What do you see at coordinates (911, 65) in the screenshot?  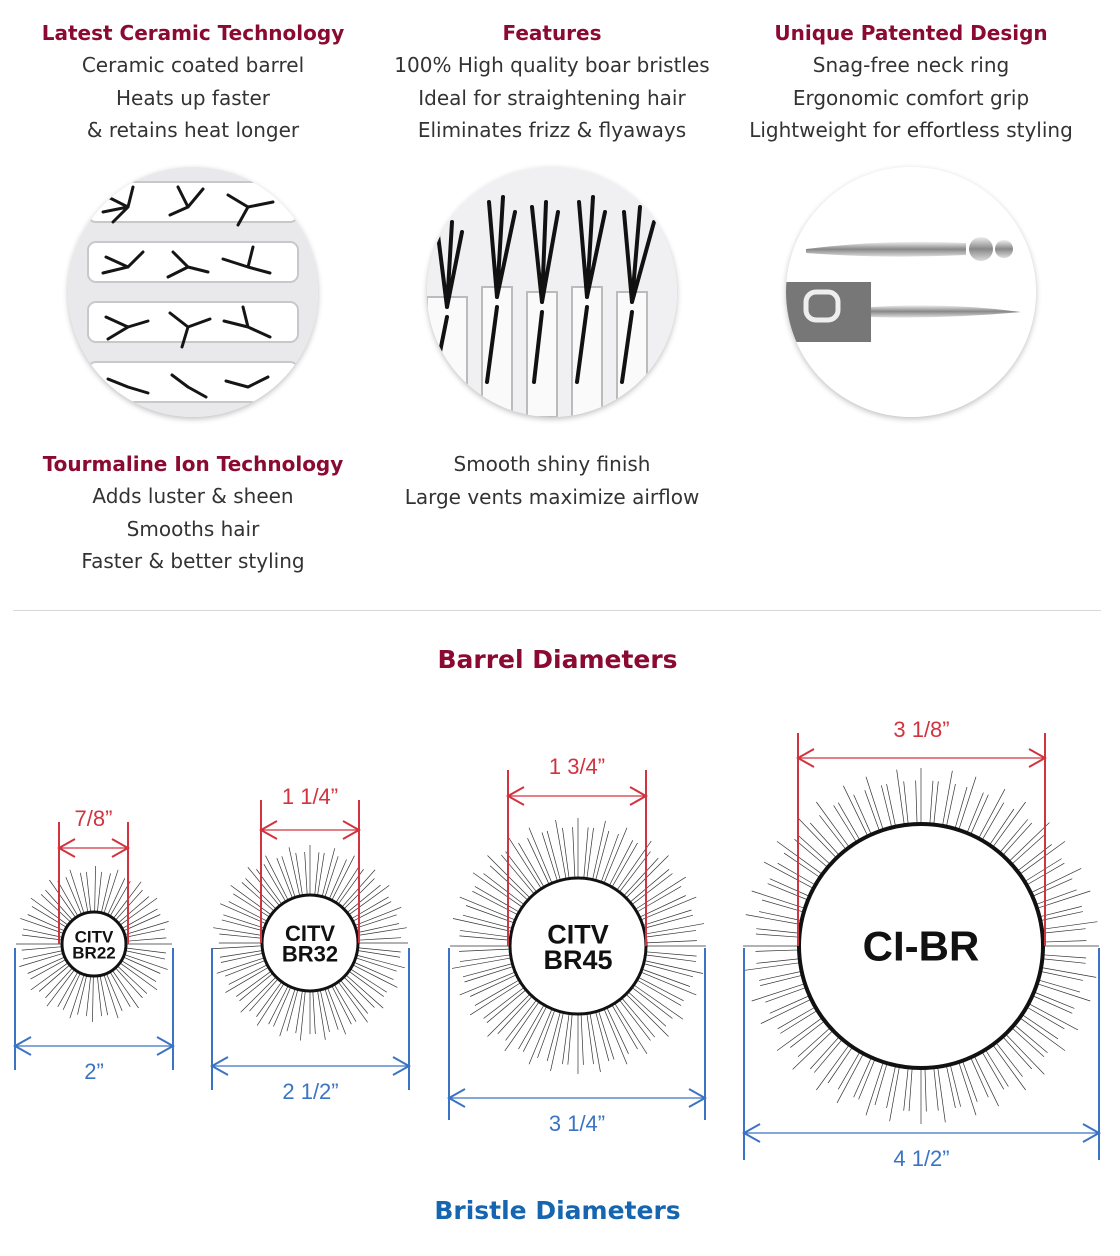 I see `feature-line: Snag-free neck ring` at bounding box center [911, 65].